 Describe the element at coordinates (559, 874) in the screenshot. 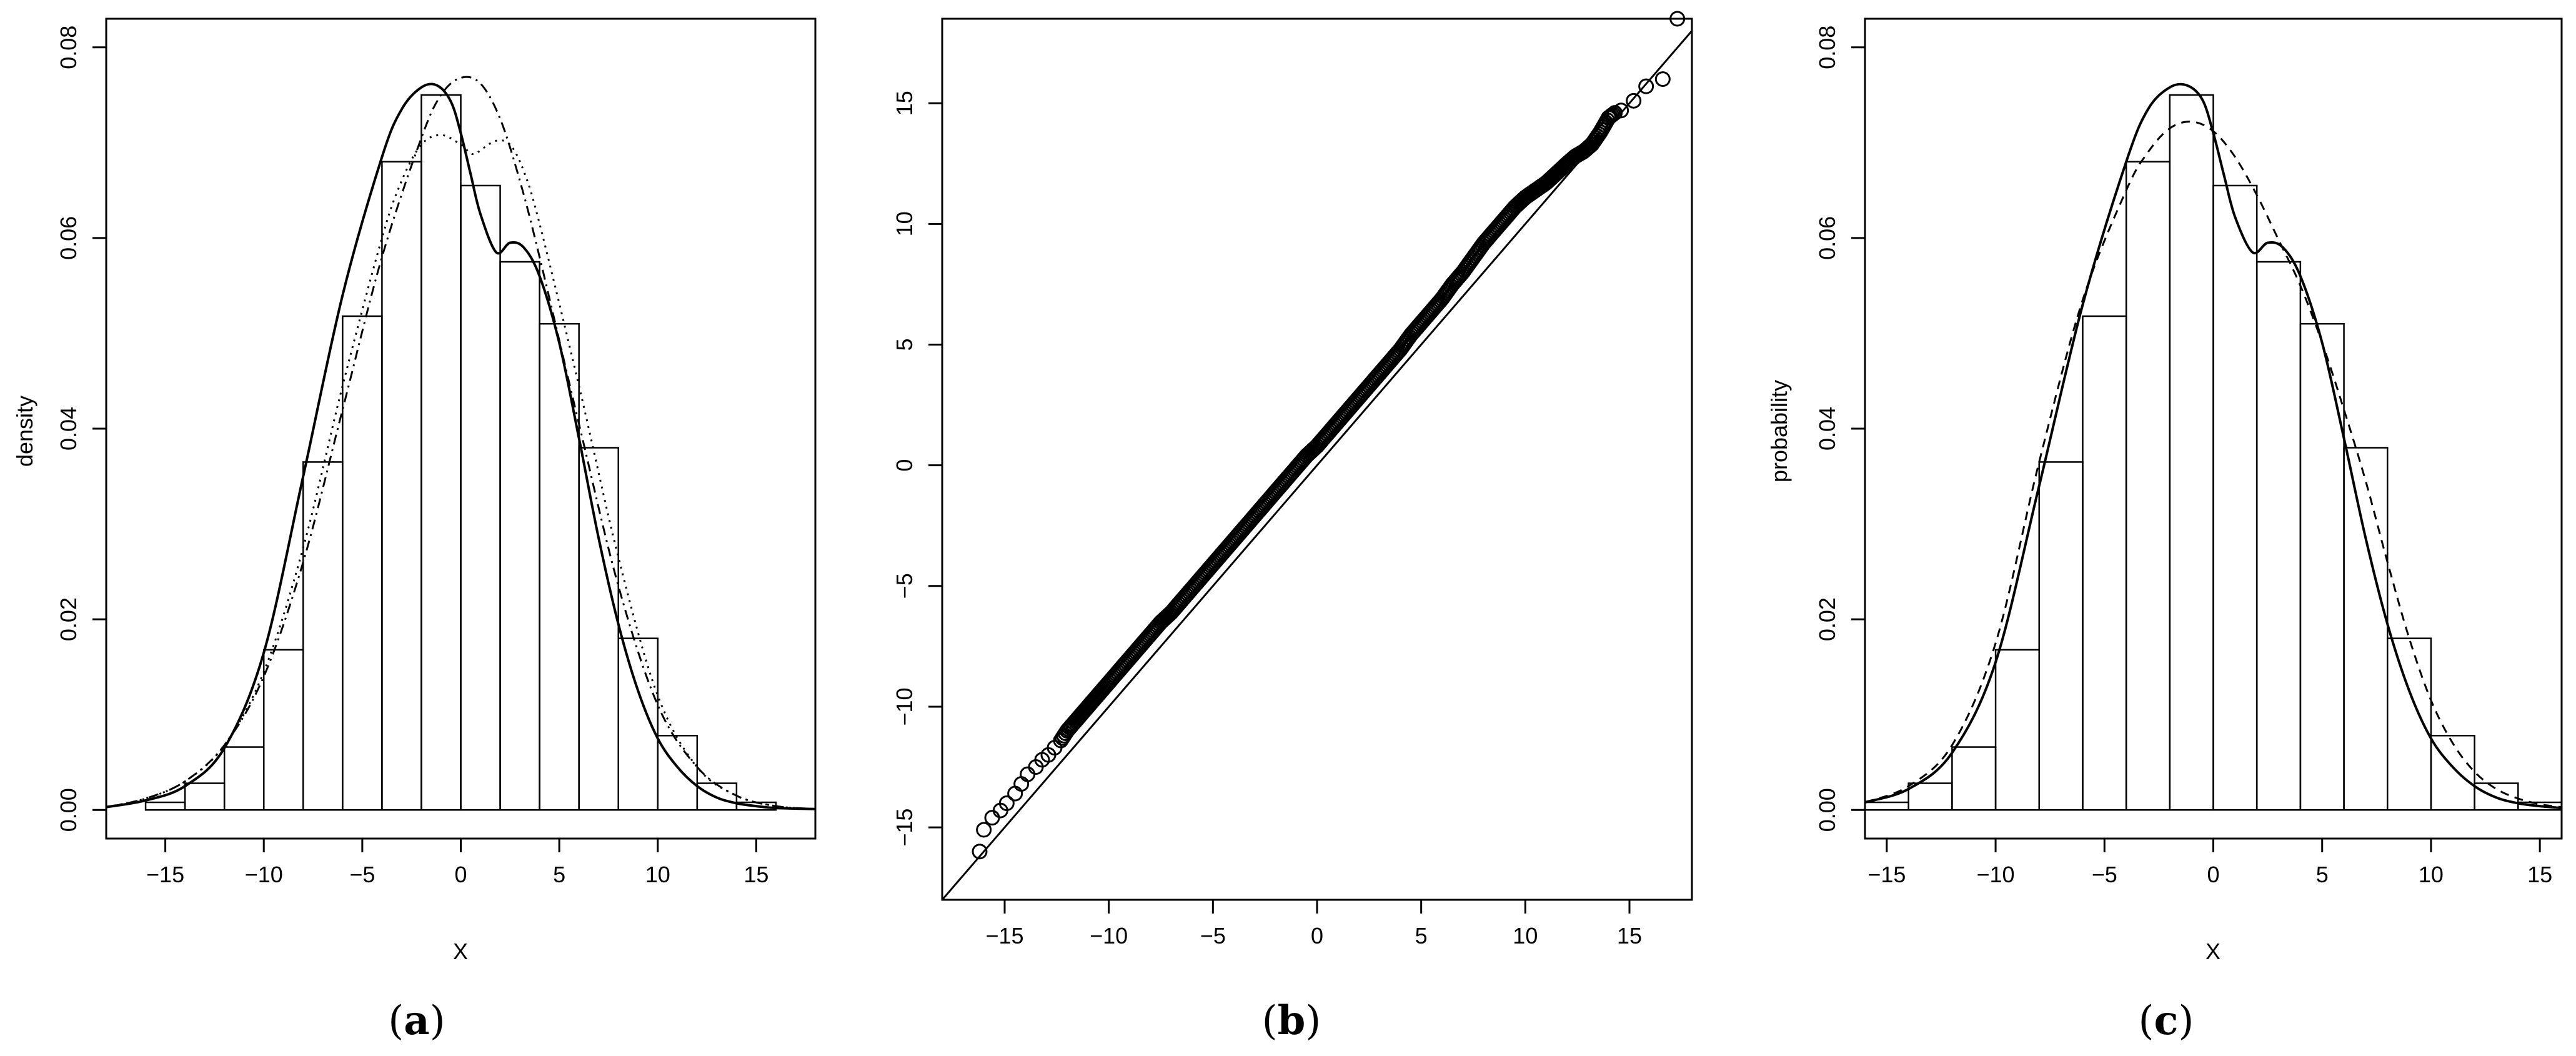

I see `panel-a-x-tick-label: 5` at that location.